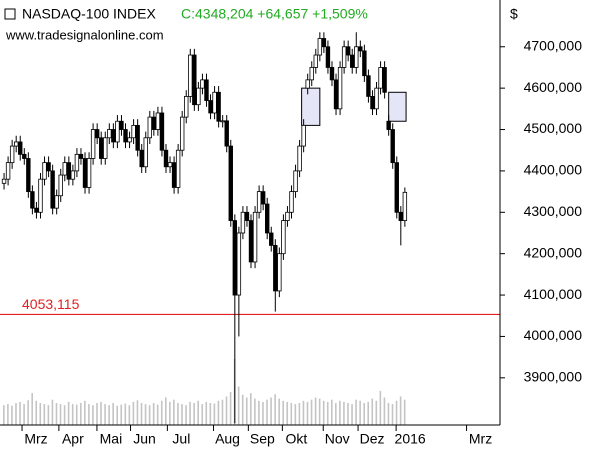 The image size is (595, 455). Describe the element at coordinates (553, 335) in the screenshot. I see `y-tick-label: 4000,000` at that location.